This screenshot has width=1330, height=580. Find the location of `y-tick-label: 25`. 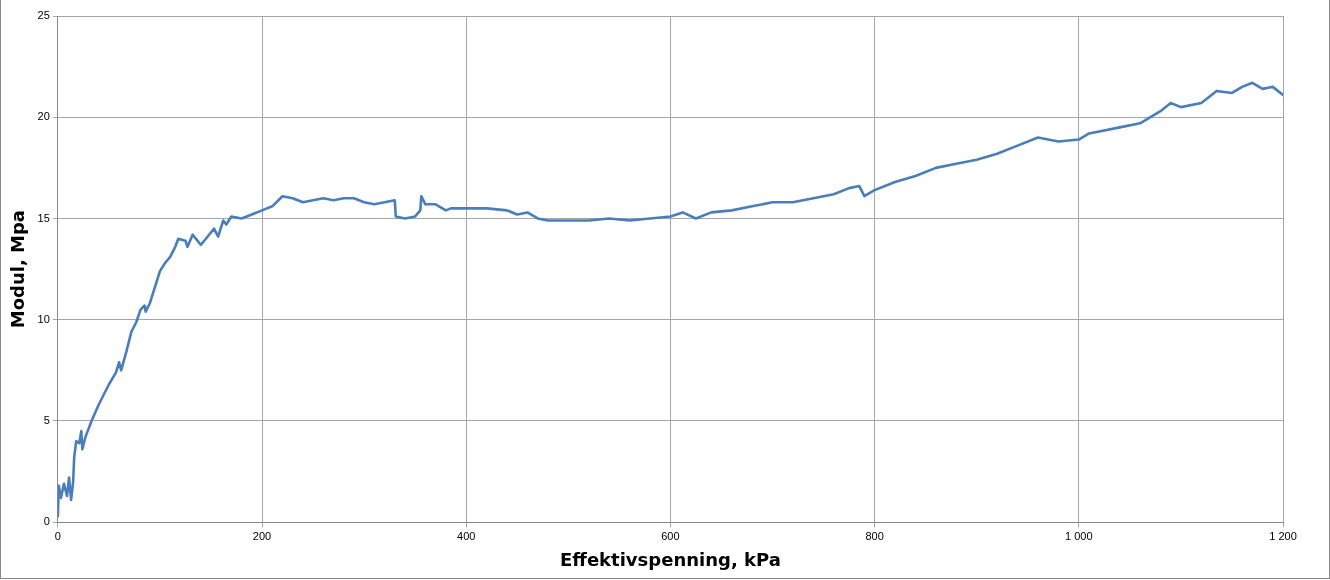

y-tick-label: 25 is located at coordinates (43, 15).